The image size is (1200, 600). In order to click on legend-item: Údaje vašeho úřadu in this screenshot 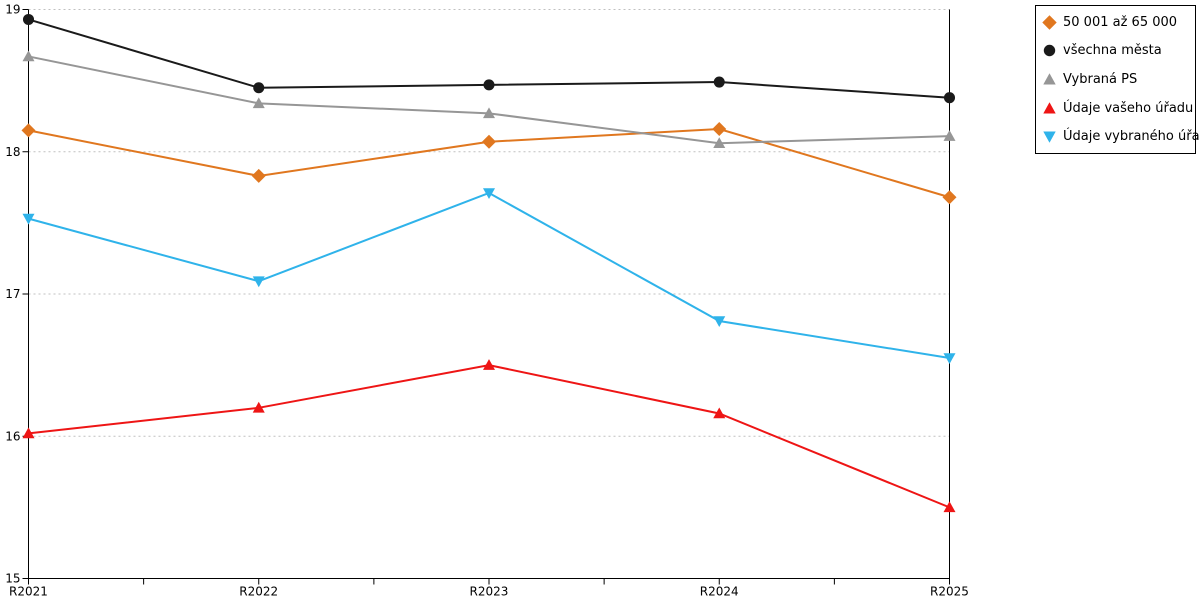, I will do `click(1115, 108)`.